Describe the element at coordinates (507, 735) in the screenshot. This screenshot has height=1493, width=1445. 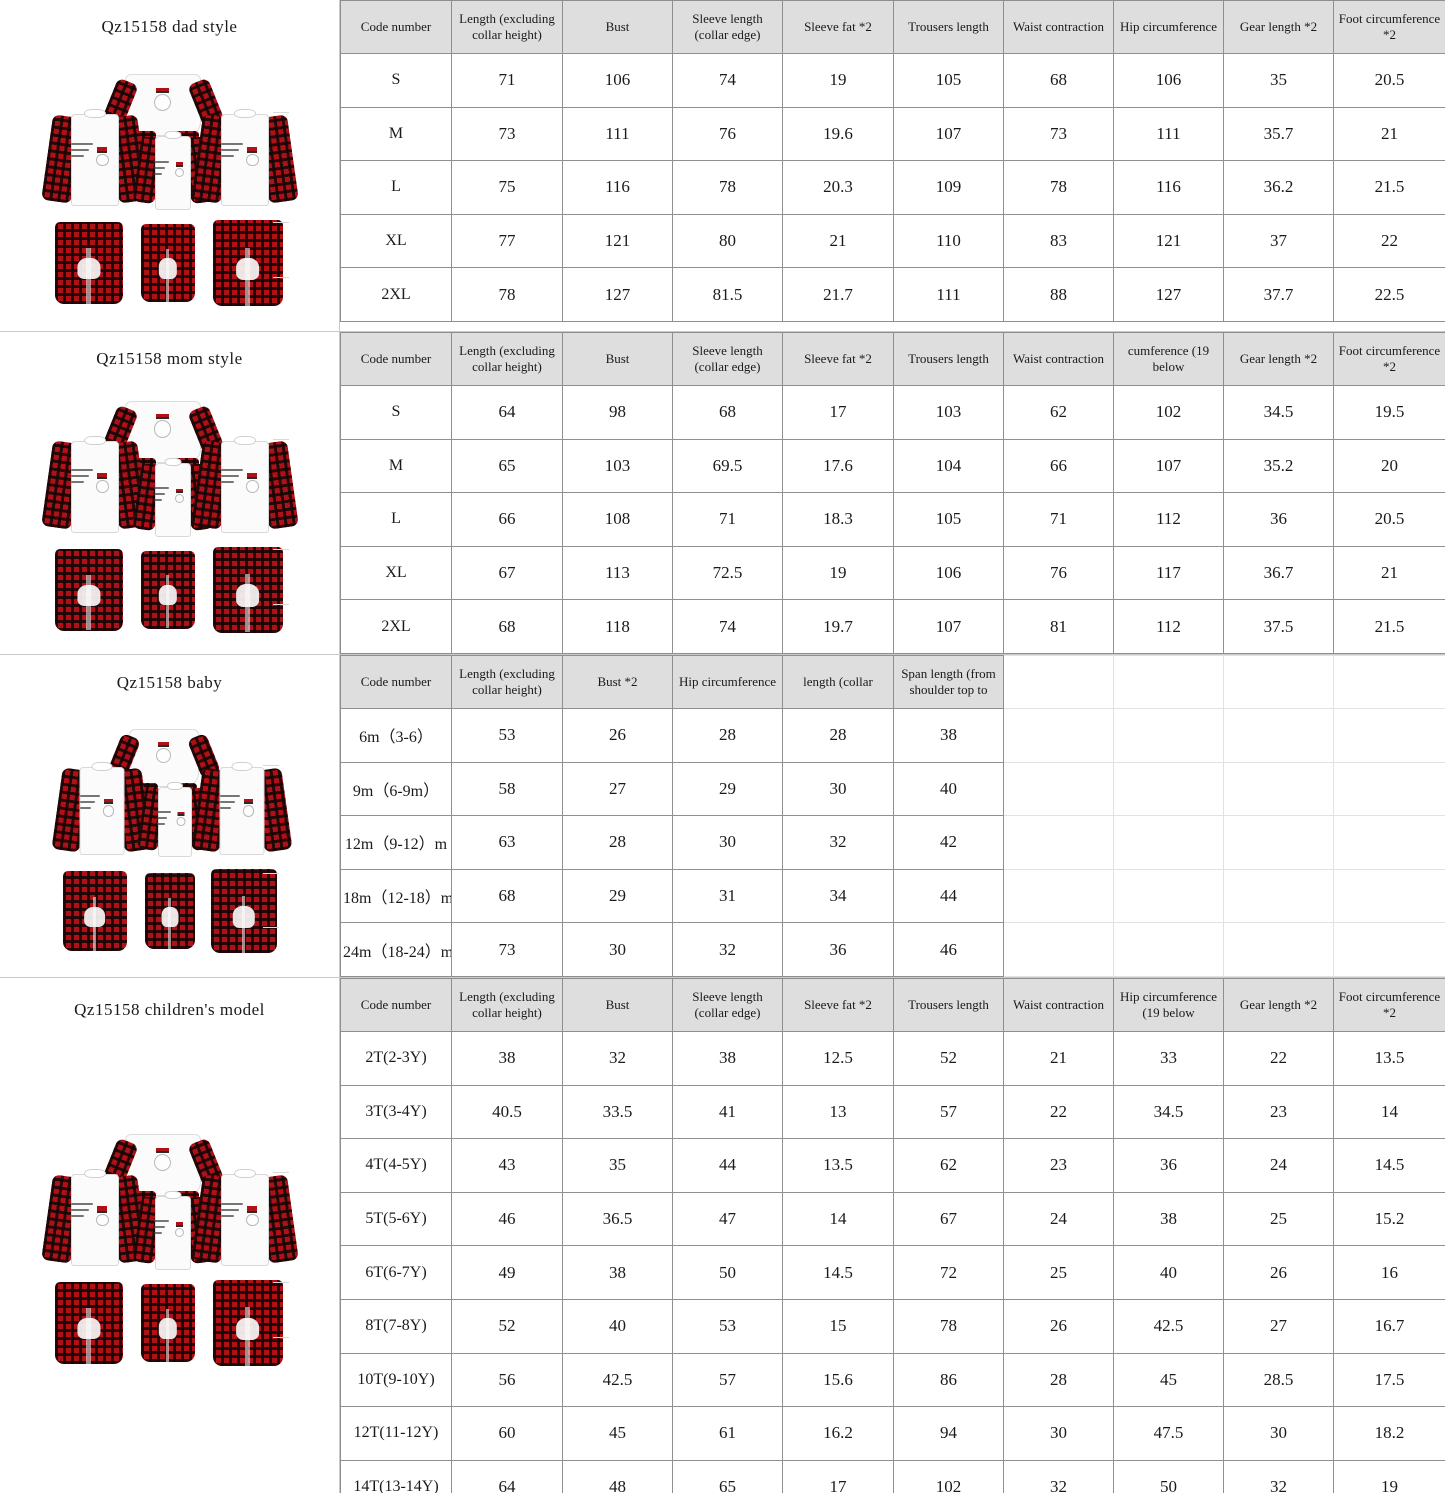
I see `cell-measurement: 53` at that location.